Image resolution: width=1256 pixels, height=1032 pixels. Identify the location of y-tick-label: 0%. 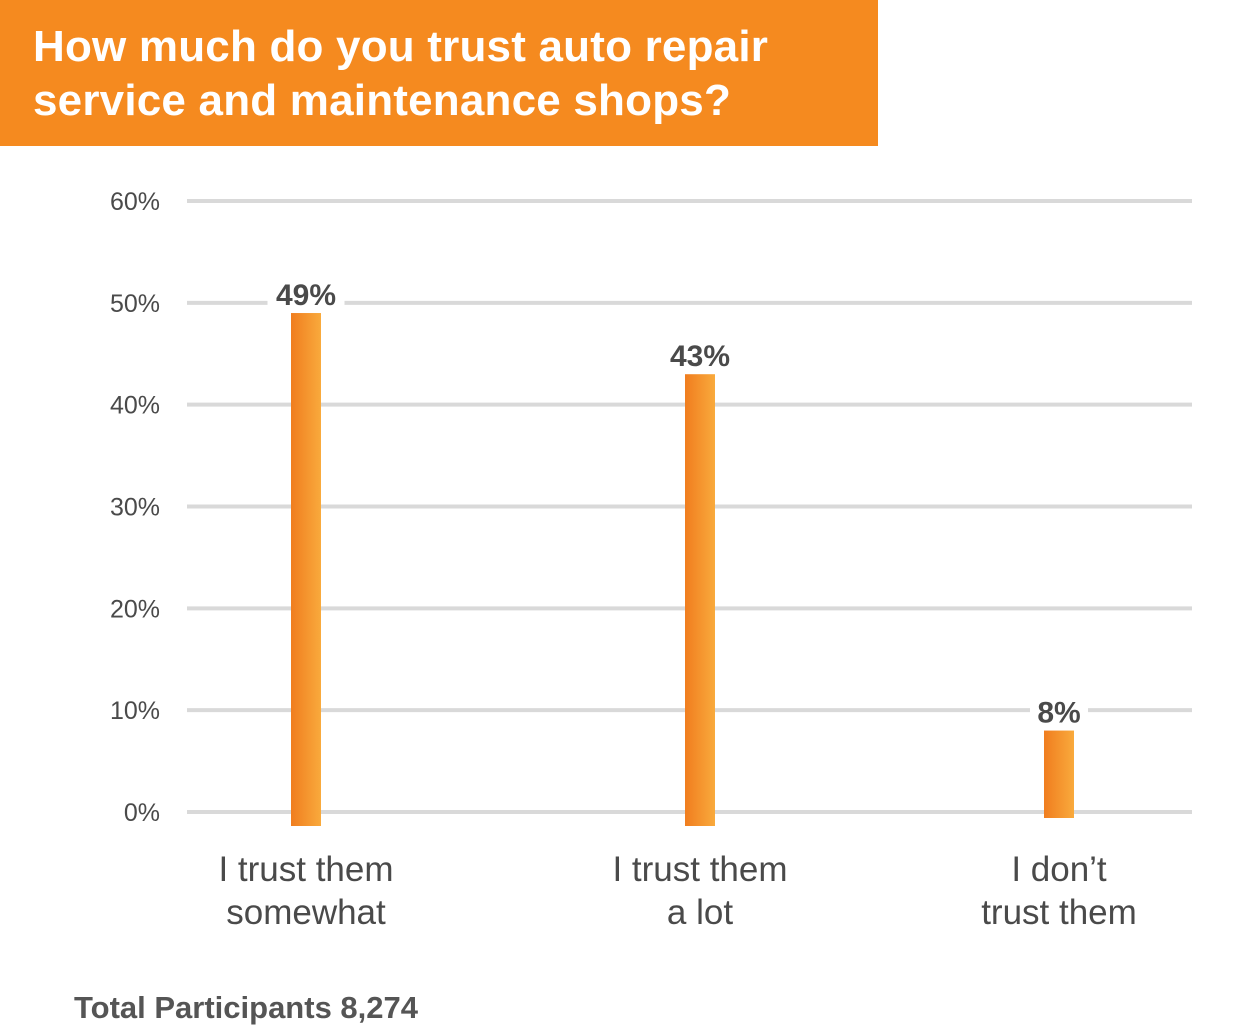
(142, 813).